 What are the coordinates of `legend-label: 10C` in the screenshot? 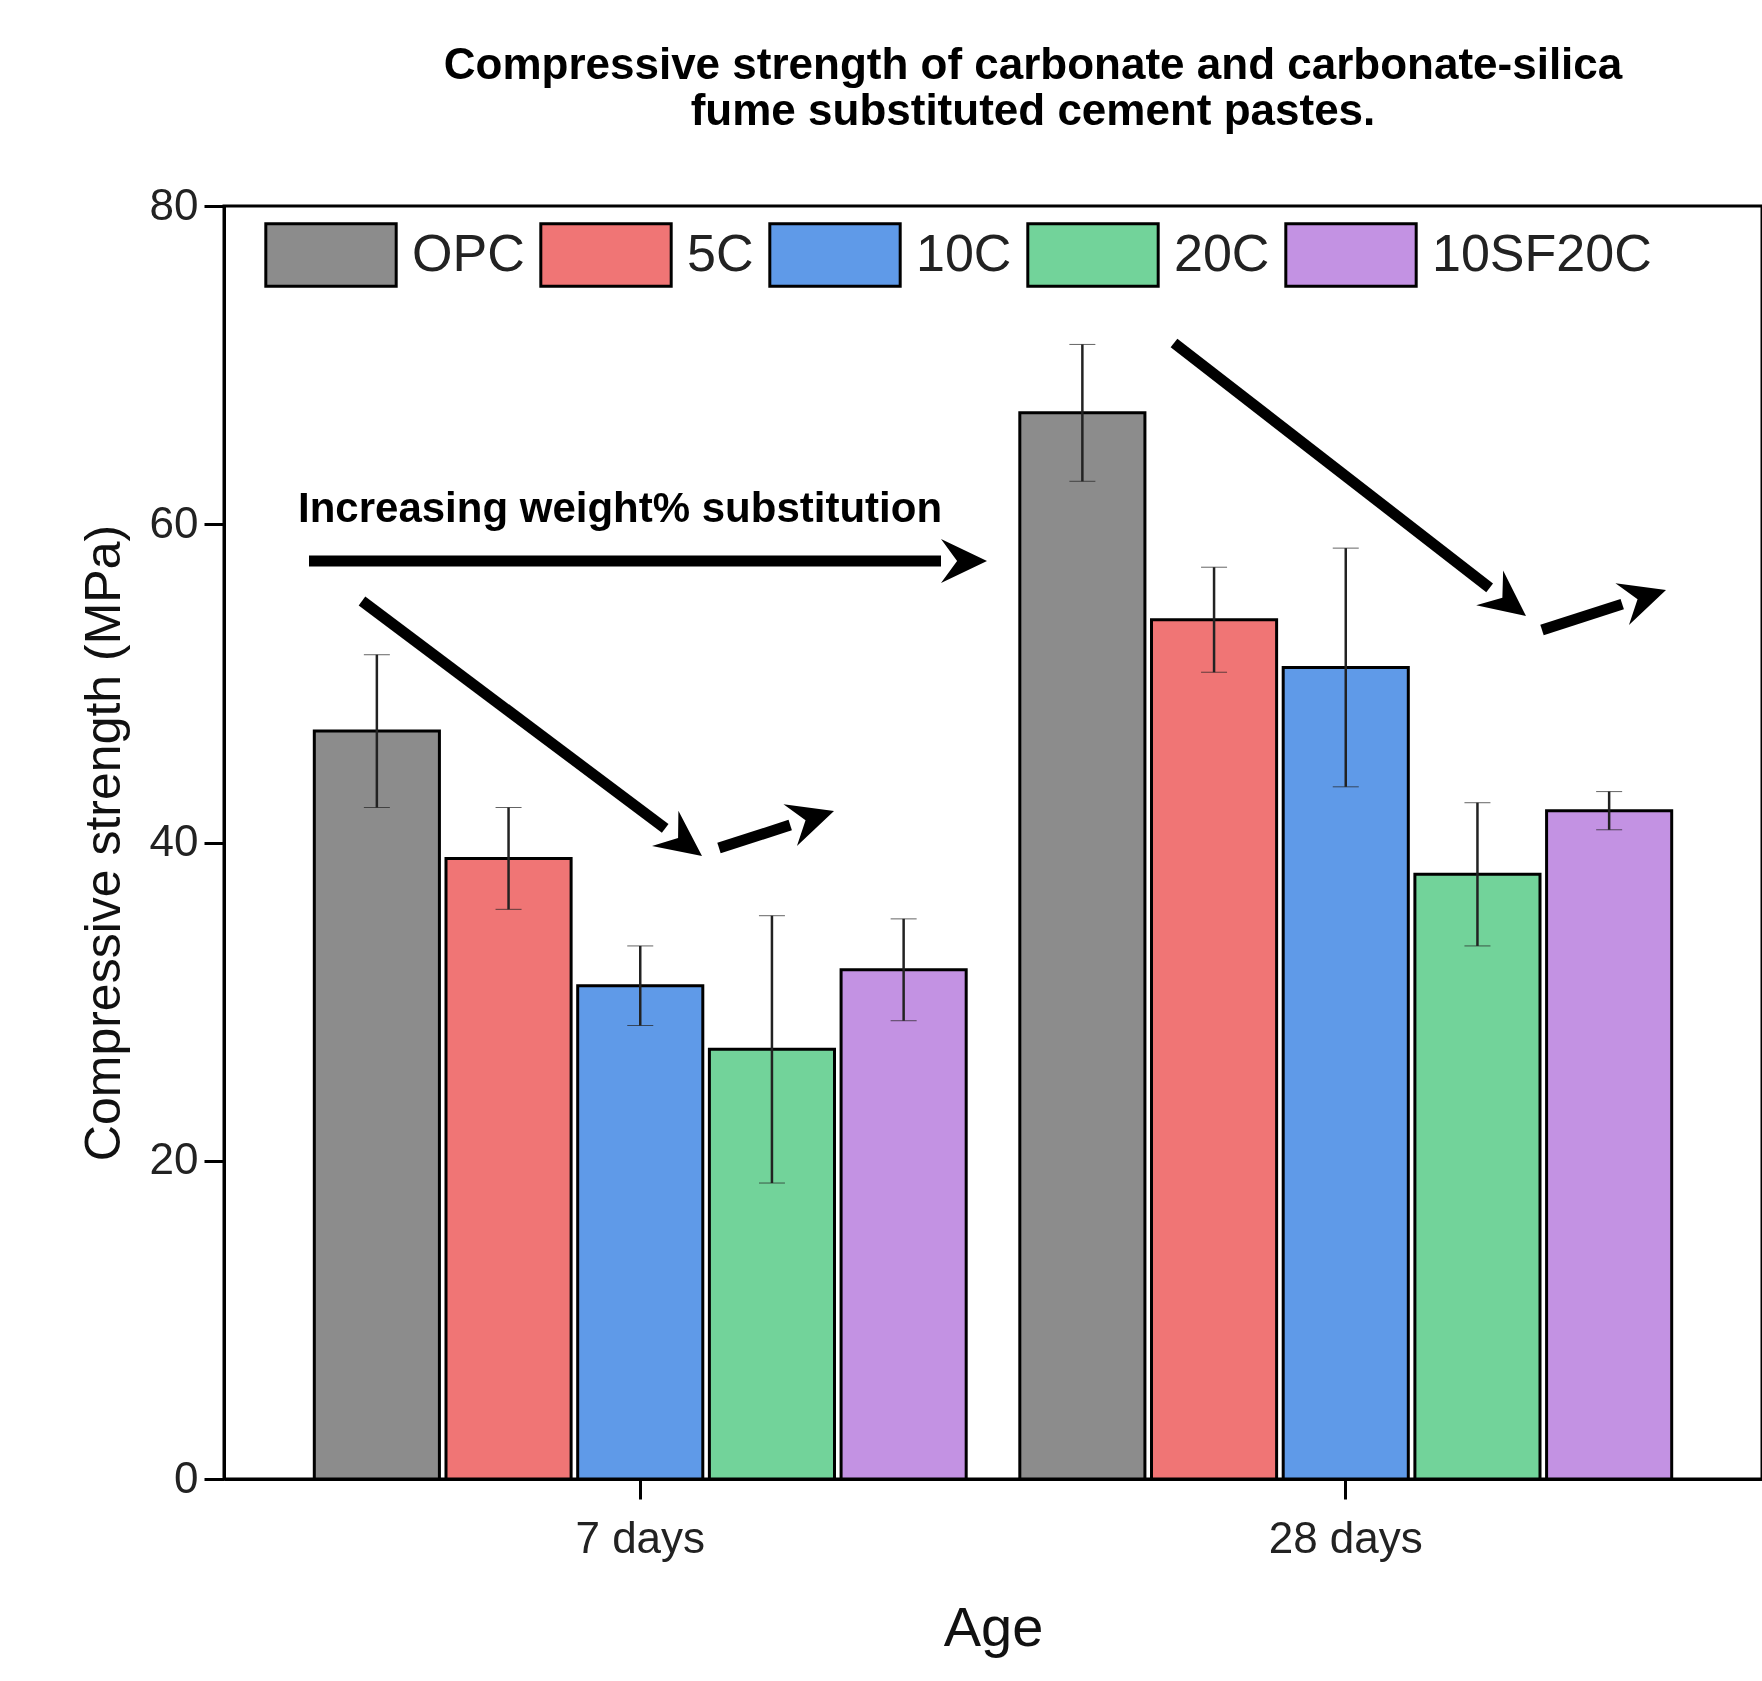 It's located at (964, 253).